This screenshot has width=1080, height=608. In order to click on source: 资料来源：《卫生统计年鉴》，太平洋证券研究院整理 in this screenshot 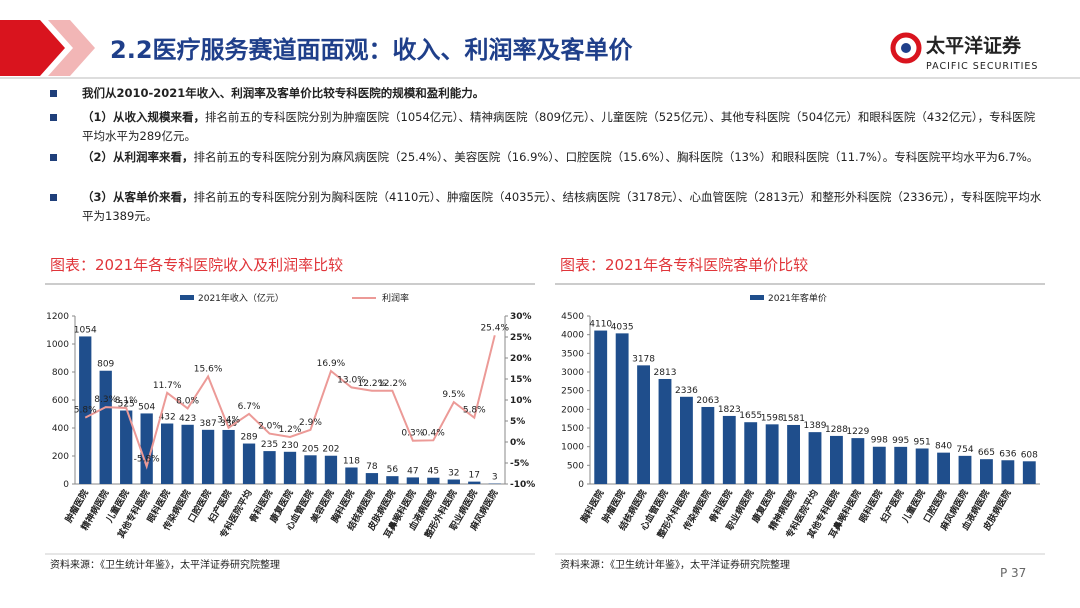, I will do `click(675, 564)`.